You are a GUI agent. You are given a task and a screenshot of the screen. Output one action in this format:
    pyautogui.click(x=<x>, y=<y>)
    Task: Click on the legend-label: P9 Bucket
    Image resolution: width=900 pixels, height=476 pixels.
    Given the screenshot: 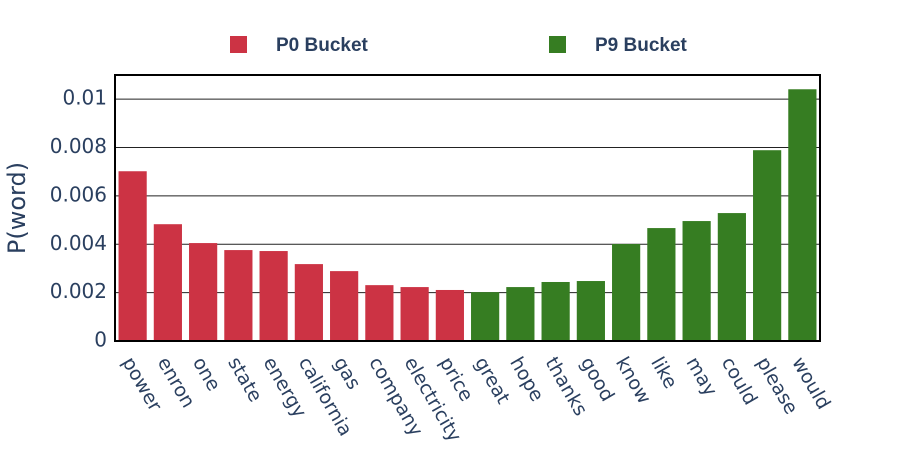 What is the action you would take?
    pyautogui.click(x=641, y=45)
    